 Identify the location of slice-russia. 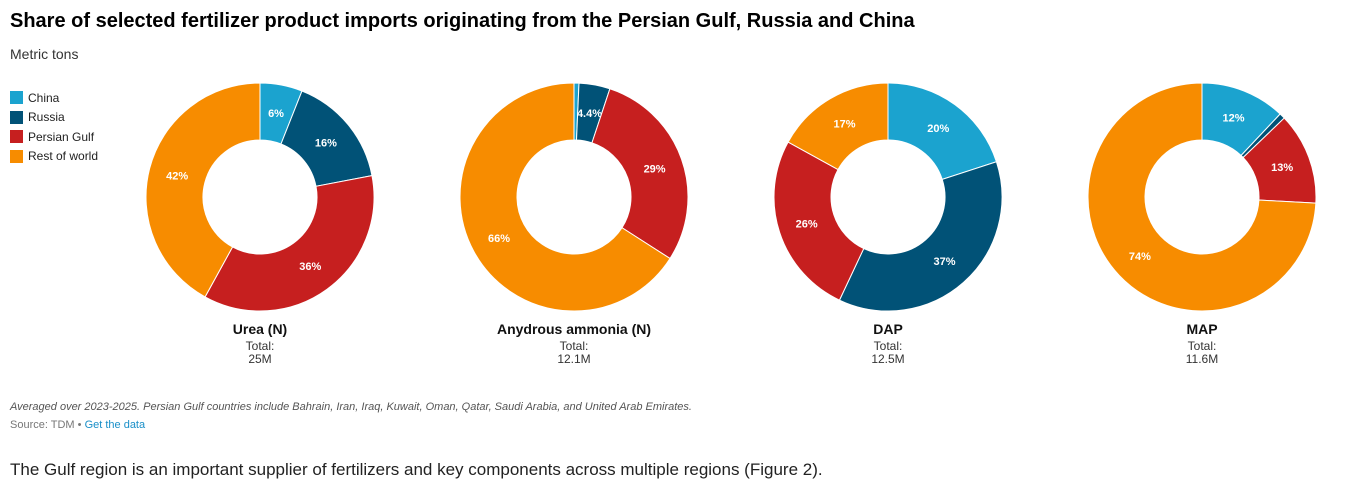
(920, 236).